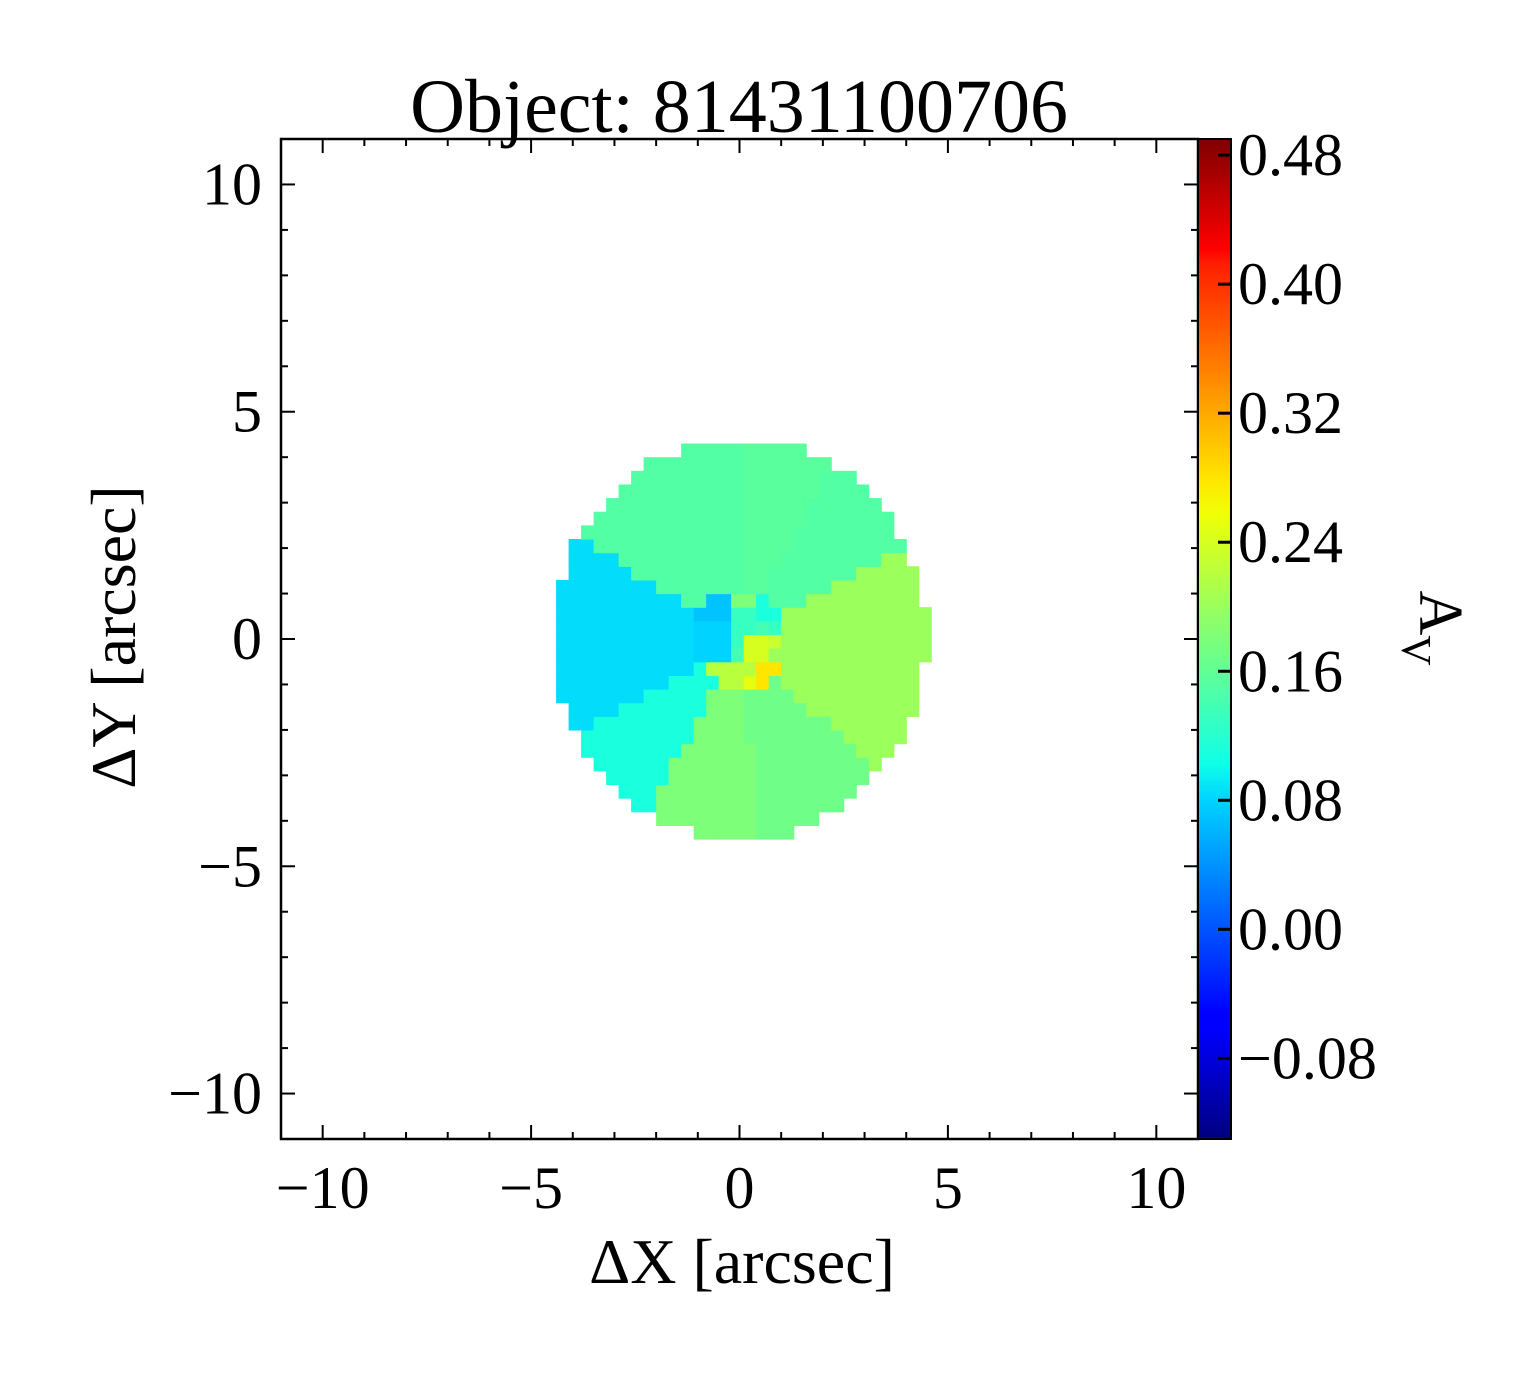  I want to click on colorbar-tick-label: 0.00, so click(1290, 929).